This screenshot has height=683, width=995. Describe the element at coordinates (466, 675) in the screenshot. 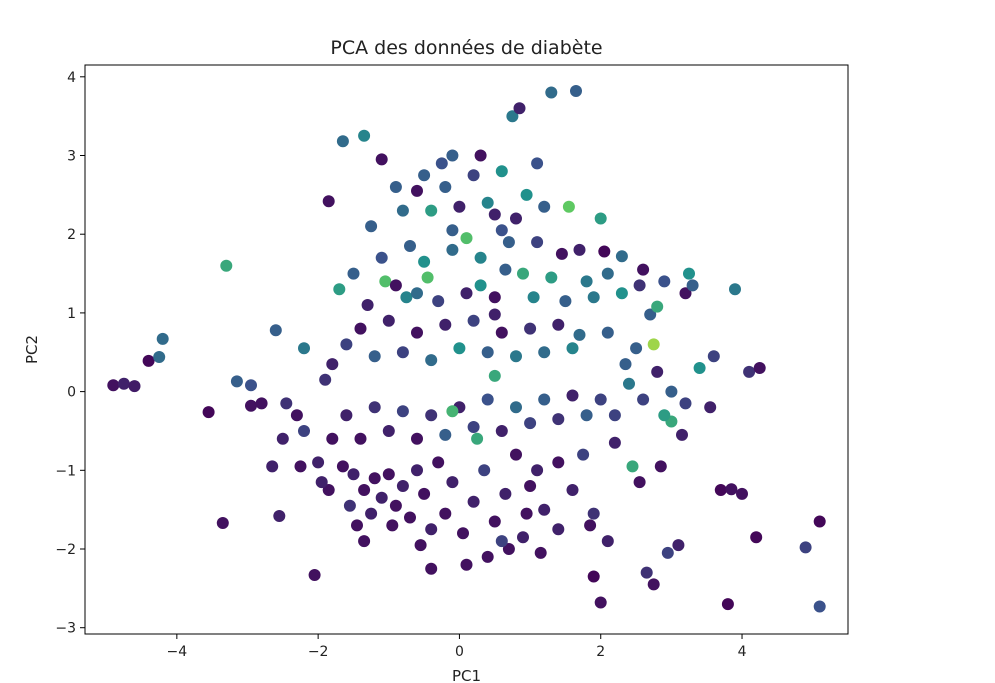

I see `x-axis-label: PC1` at that location.